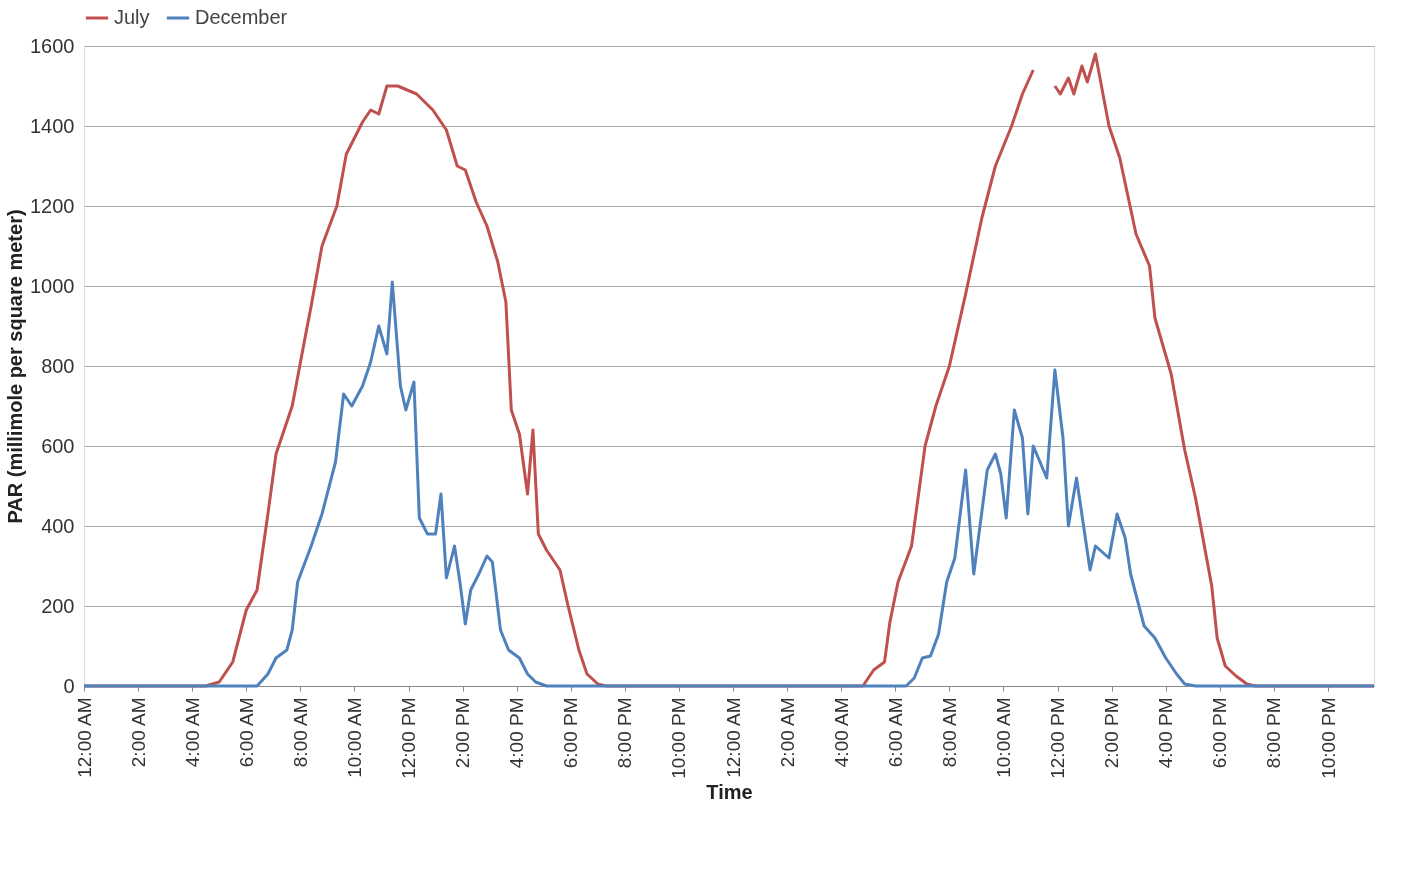 This screenshot has height=869, width=1418. I want to click on y-tick-label: 600, so click(58, 445).